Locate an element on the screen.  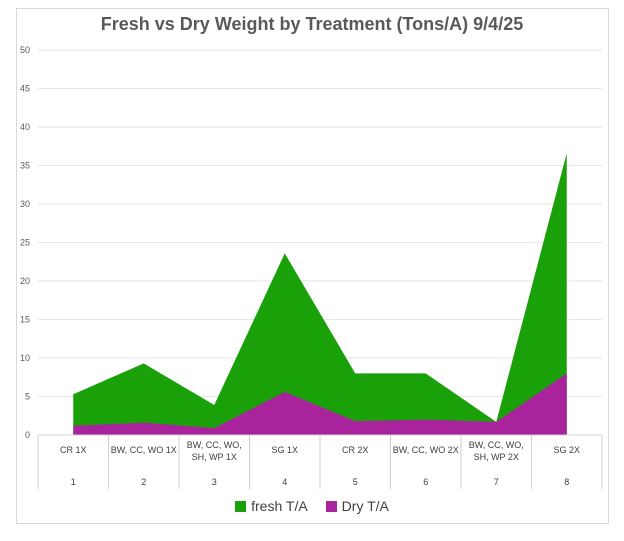
y-tick-label: 25 is located at coordinates (25, 243).